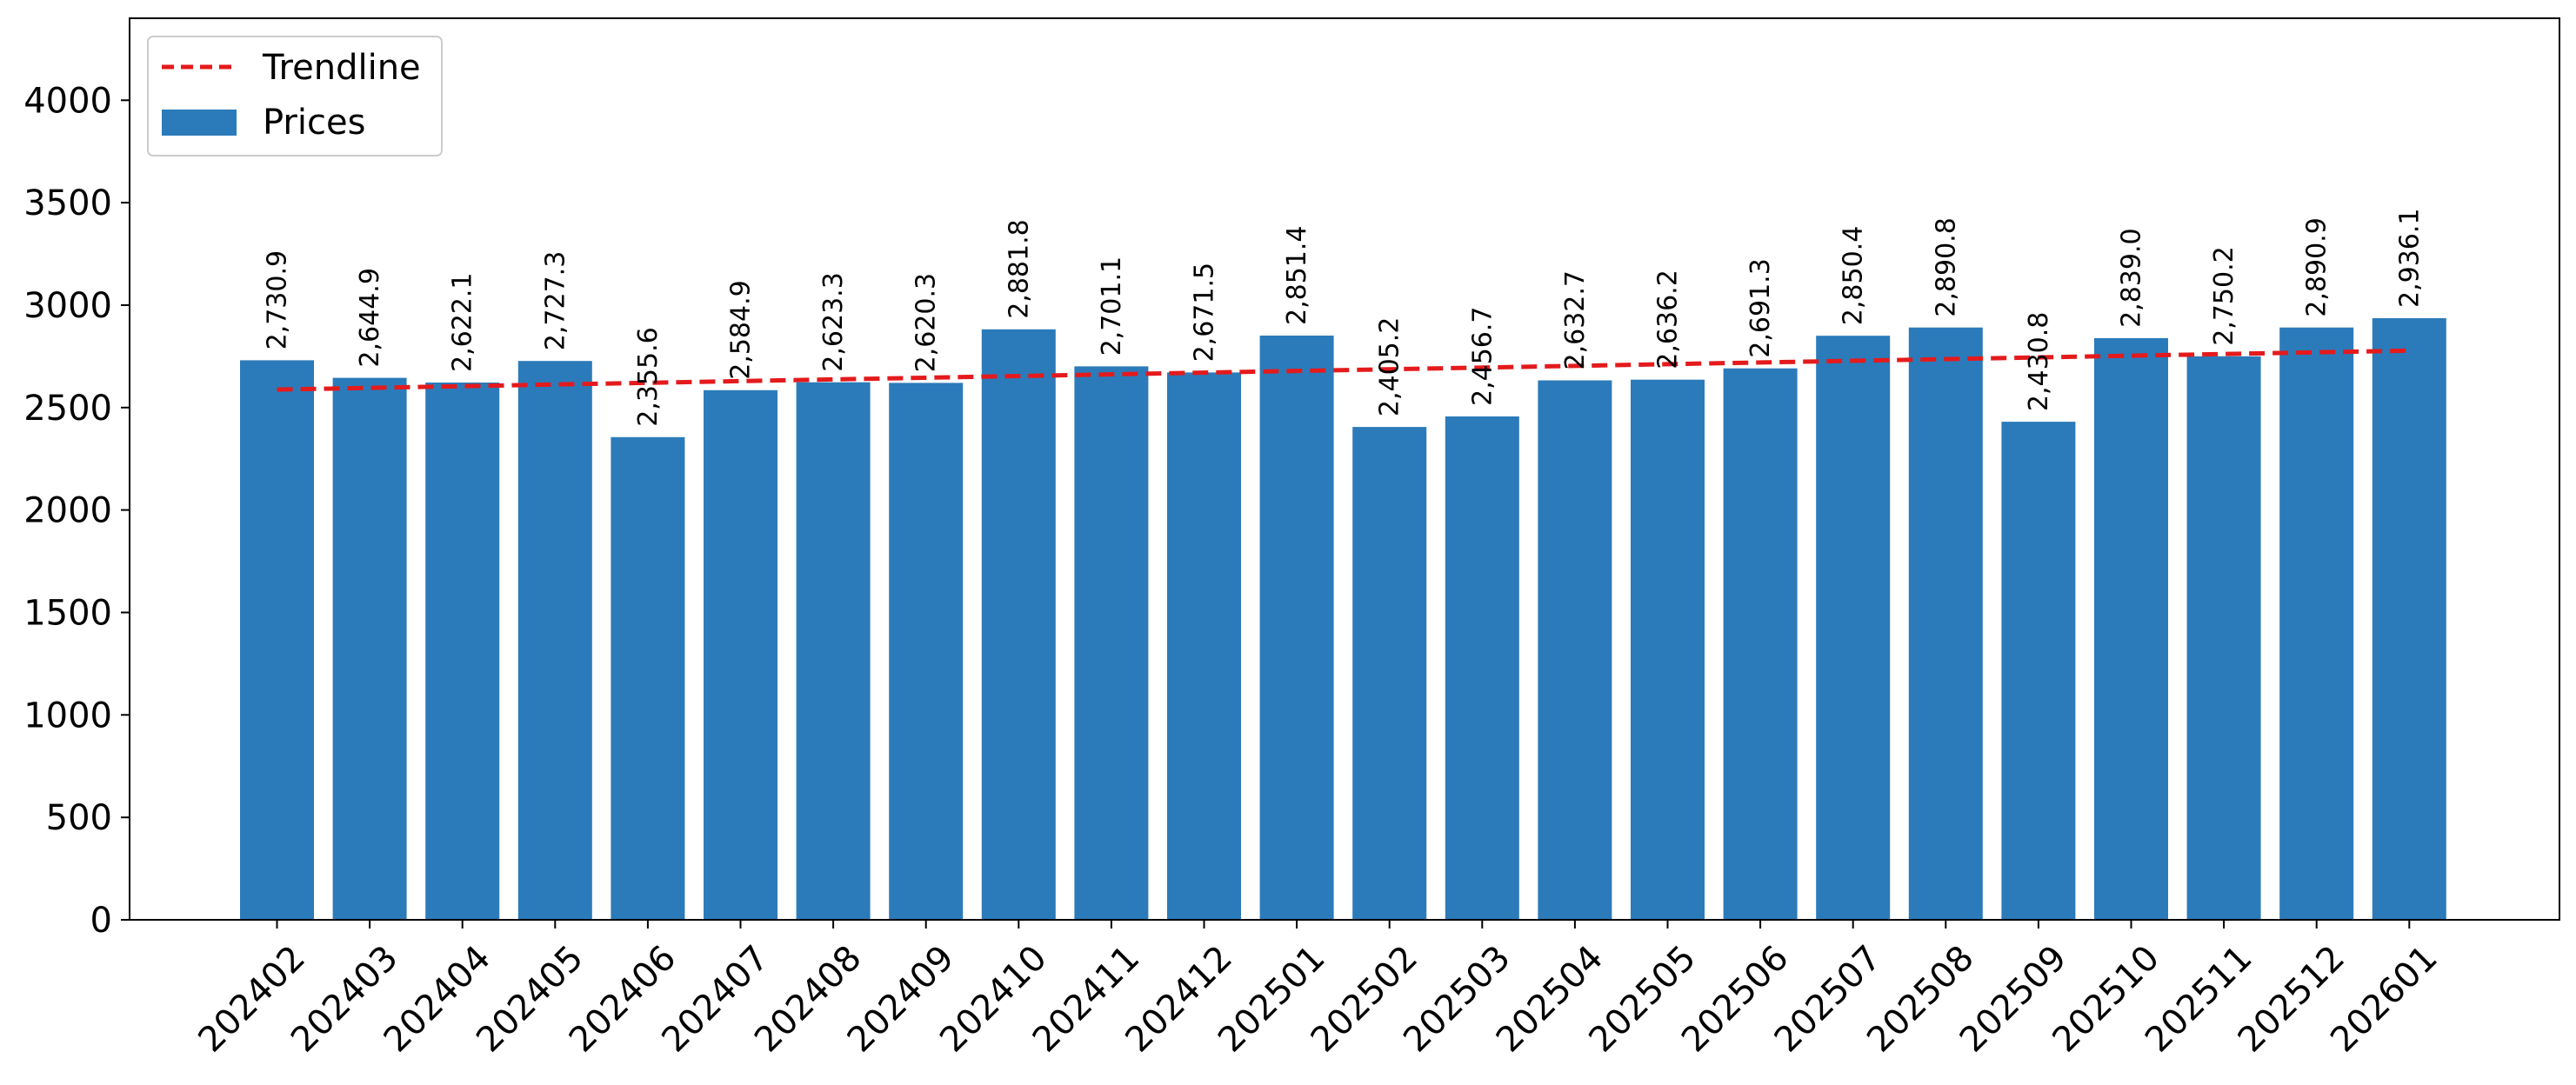 The height and width of the screenshot is (1085, 2576). Describe the element at coordinates (648, 377) in the screenshot. I see `data-label-202406: 2,355.6` at that location.